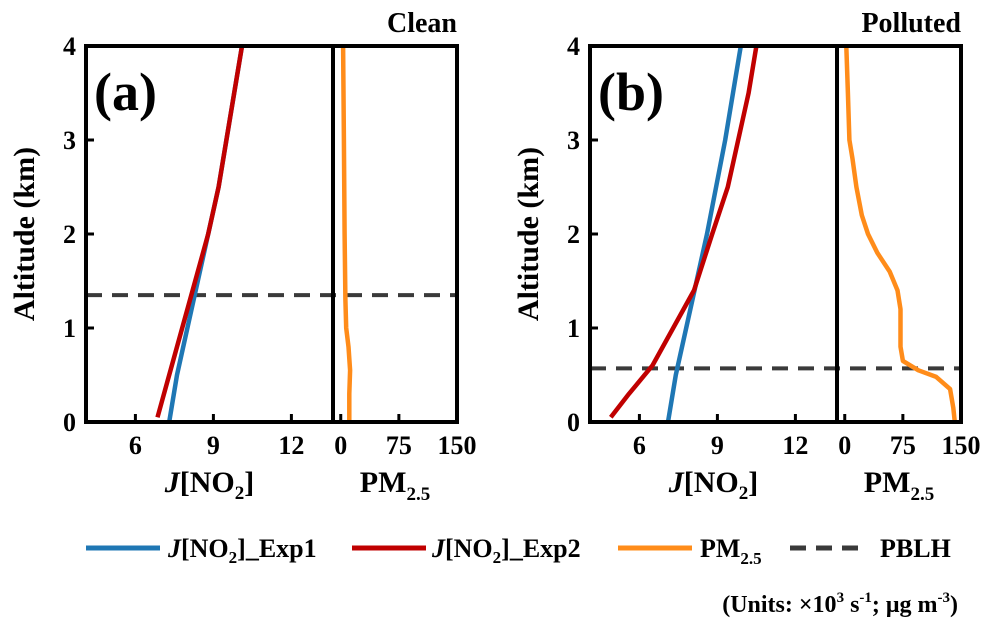  Describe the element at coordinates (125, 92) in the screenshot. I see `panel-label: (a)` at that location.